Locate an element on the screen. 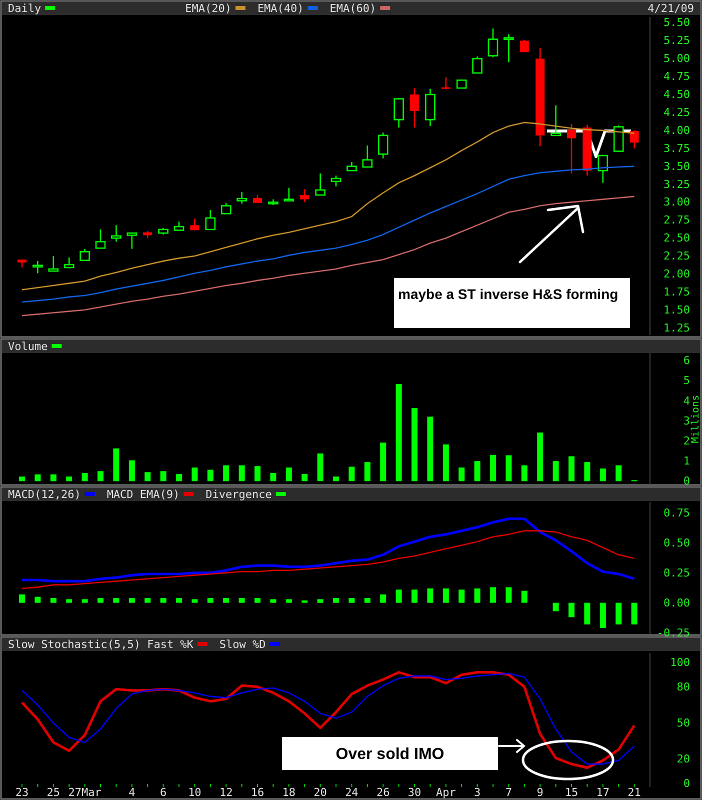 This screenshot has height=800, width=702. y-tick-label: 0.50 is located at coordinates (677, 543).